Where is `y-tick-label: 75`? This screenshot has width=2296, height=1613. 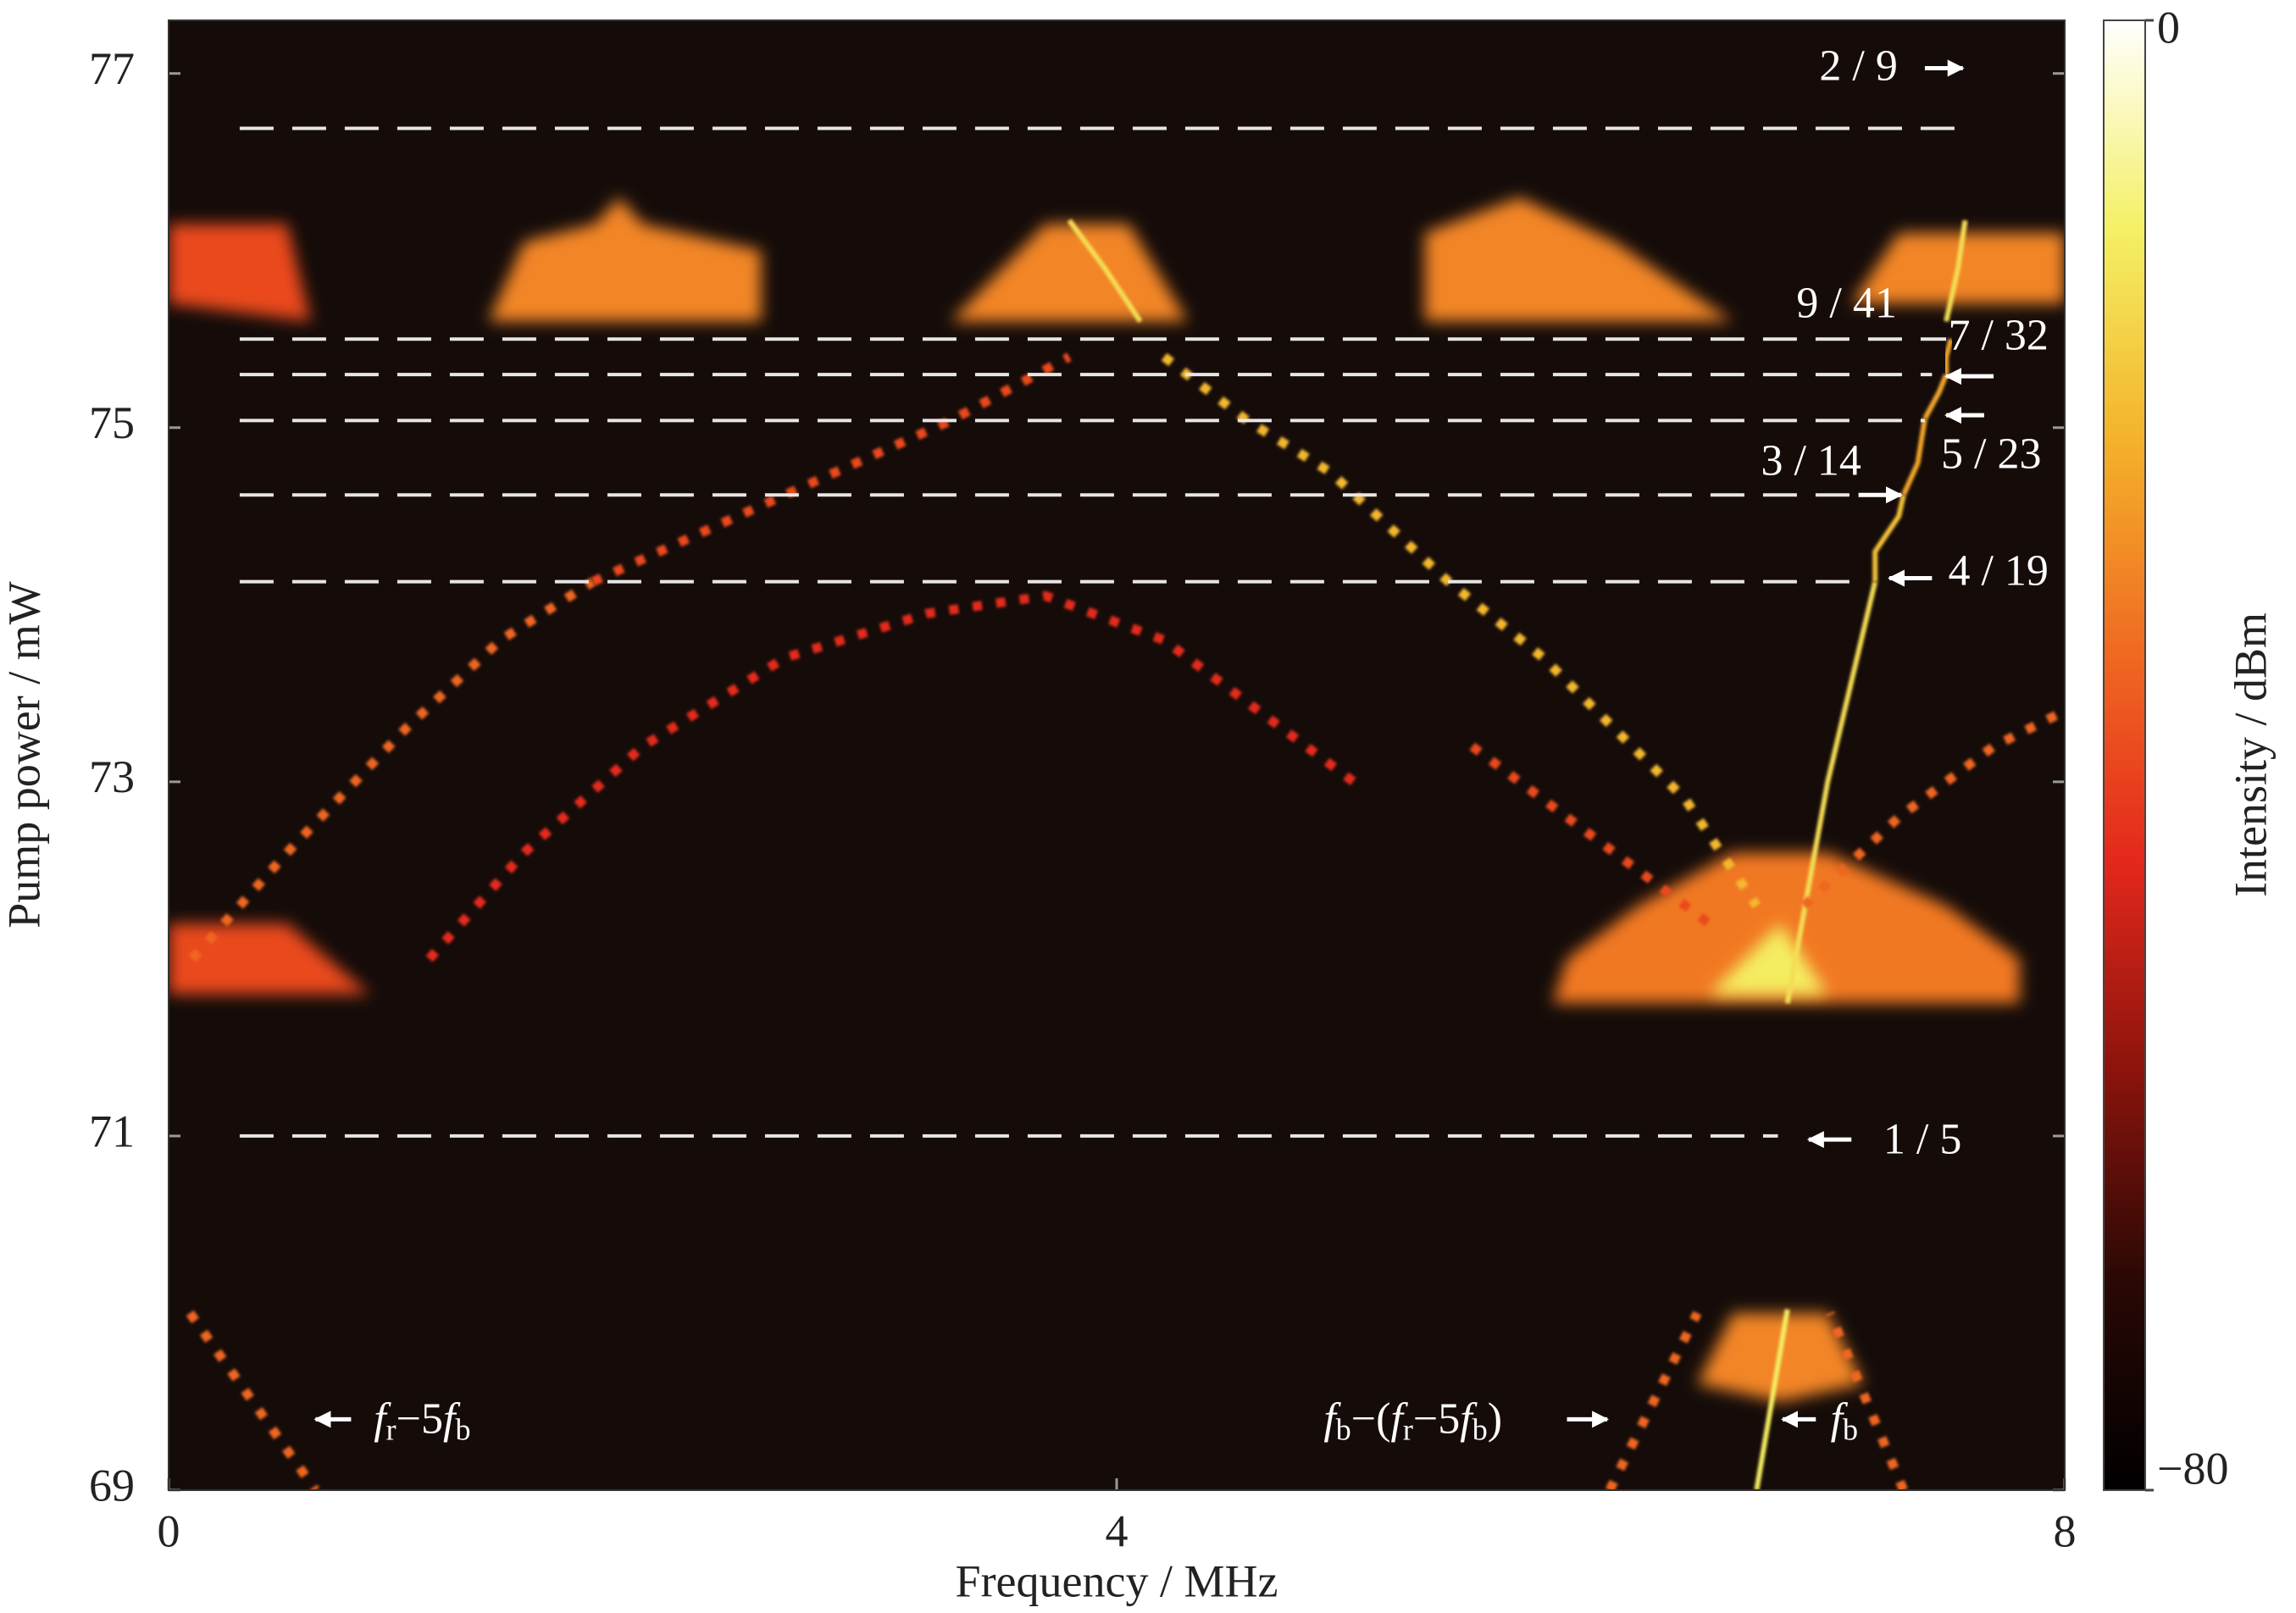 y-tick-label: 75 is located at coordinates (112, 422).